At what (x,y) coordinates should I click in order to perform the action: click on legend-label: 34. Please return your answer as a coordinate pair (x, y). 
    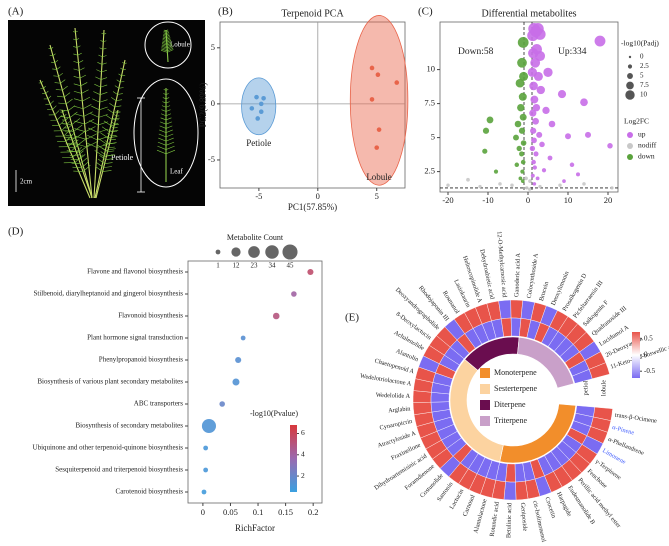
    Looking at the image, I should click on (273, 266).